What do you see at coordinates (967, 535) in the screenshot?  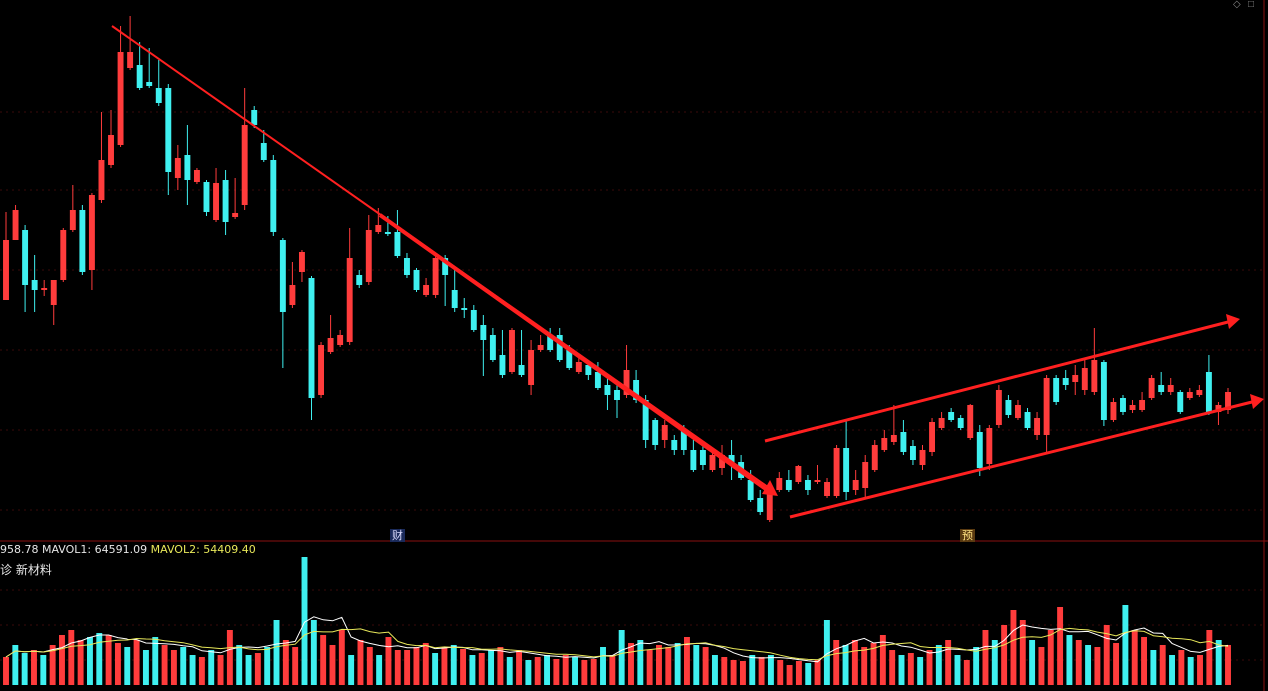 I see `forecast-marker: 预` at bounding box center [967, 535].